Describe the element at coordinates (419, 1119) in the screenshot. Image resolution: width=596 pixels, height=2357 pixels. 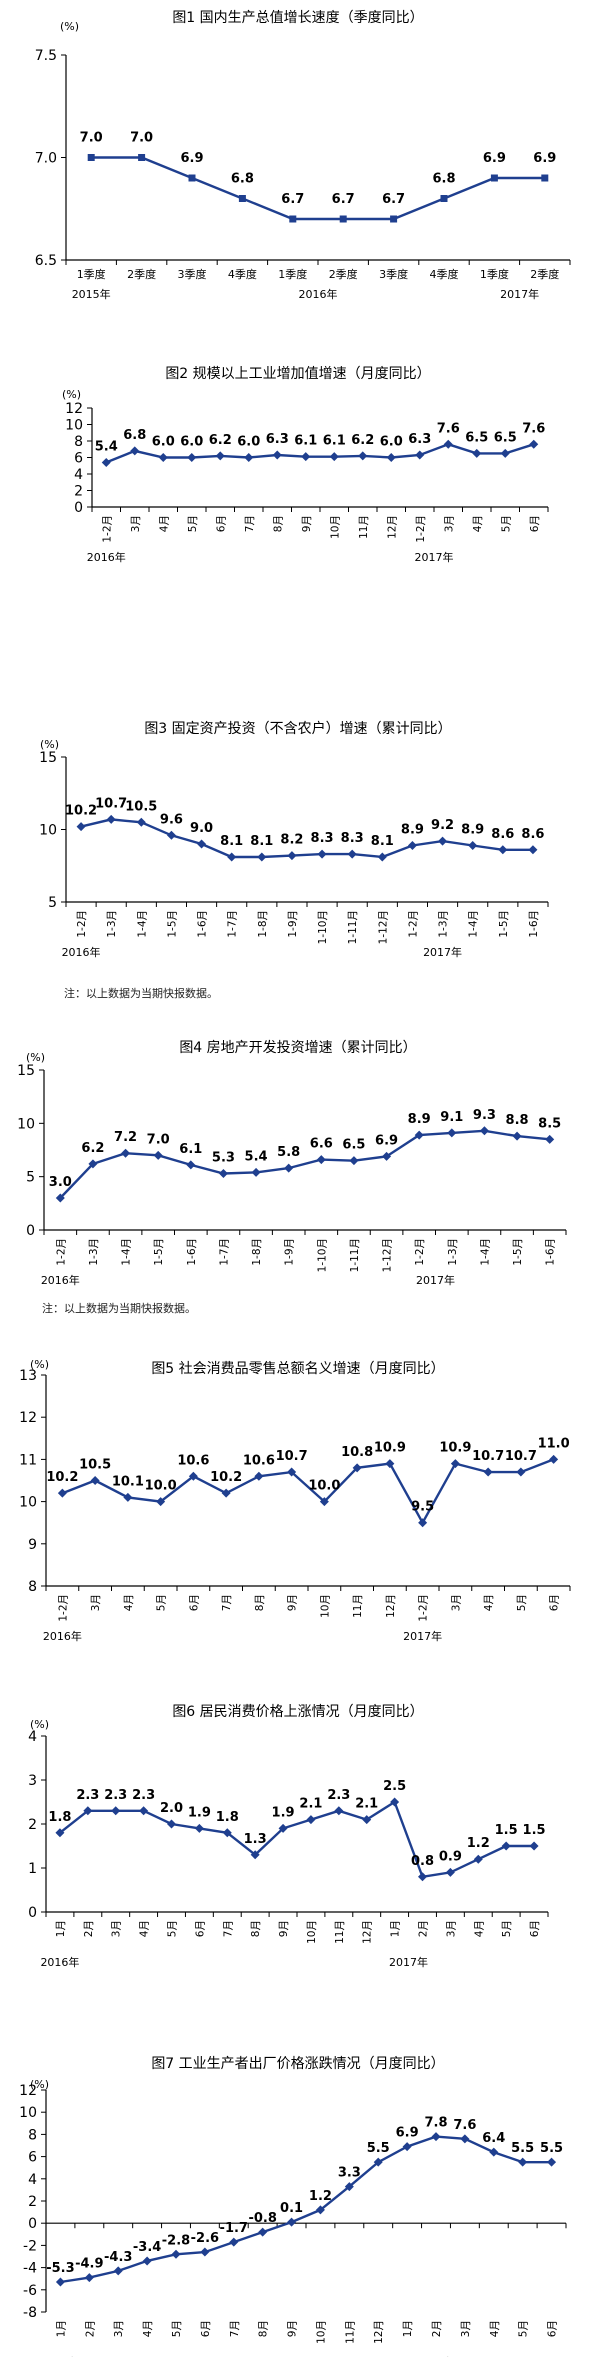
I see `fig4-data-label: 8.9` at that location.